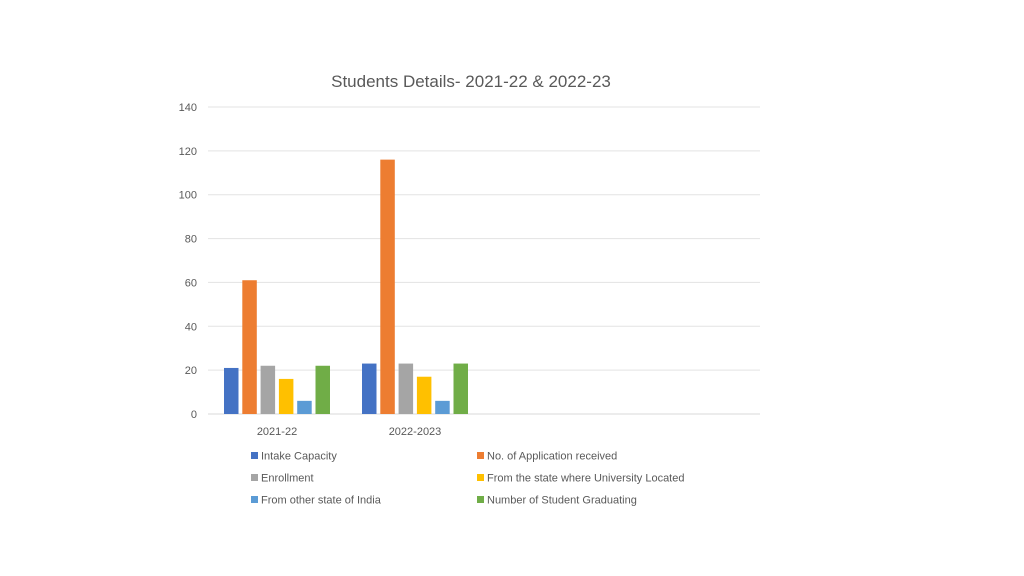  I want to click on y-axis-ticks: 0 20 40 60 80 100 120 140, so click(188, 261).